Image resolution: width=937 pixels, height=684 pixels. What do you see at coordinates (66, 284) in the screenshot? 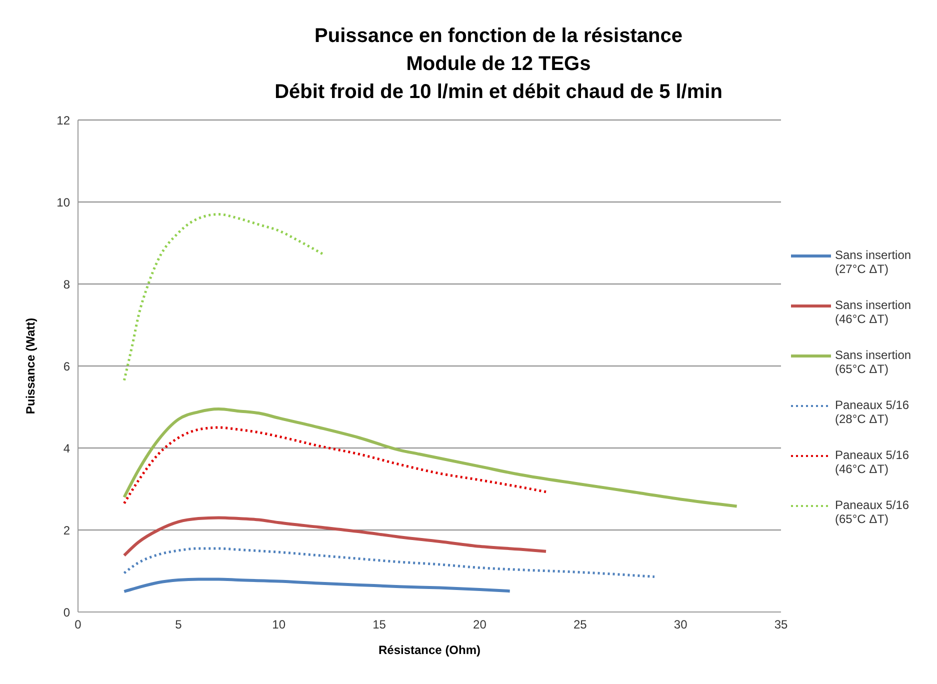
I see `y-tick-label: 8` at bounding box center [66, 284].